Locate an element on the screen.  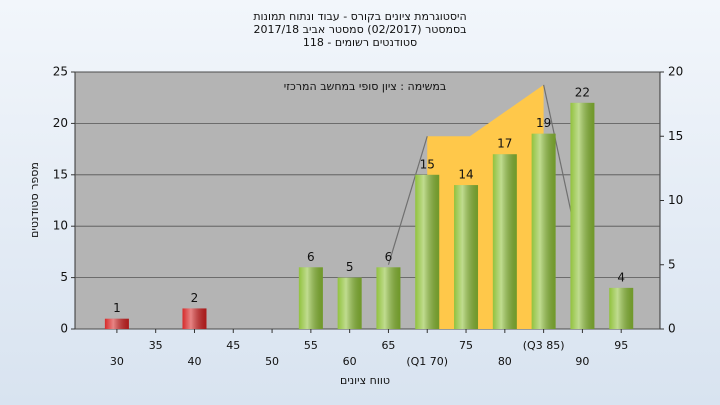
x-tick-label: 30 is located at coordinates (117, 361).